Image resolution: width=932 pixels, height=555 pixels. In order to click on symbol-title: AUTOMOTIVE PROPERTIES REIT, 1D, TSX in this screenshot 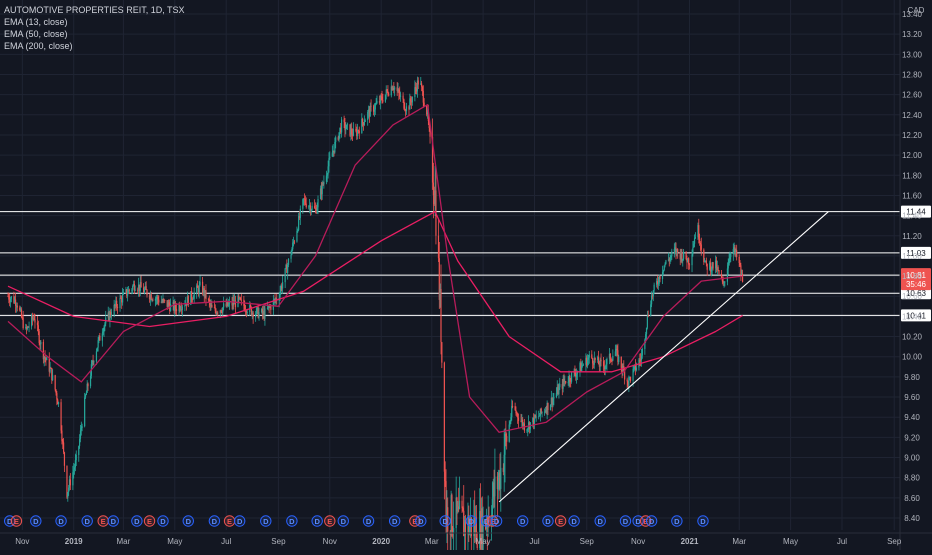, I will do `click(94, 10)`.